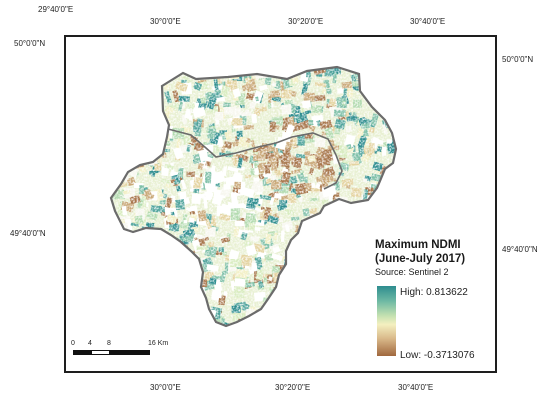 This screenshot has height=412, width=549. What do you see at coordinates (437, 355) in the screenshot?
I see `legend-low-label: Low: -0.3713076` at bounding box center [437, 355].